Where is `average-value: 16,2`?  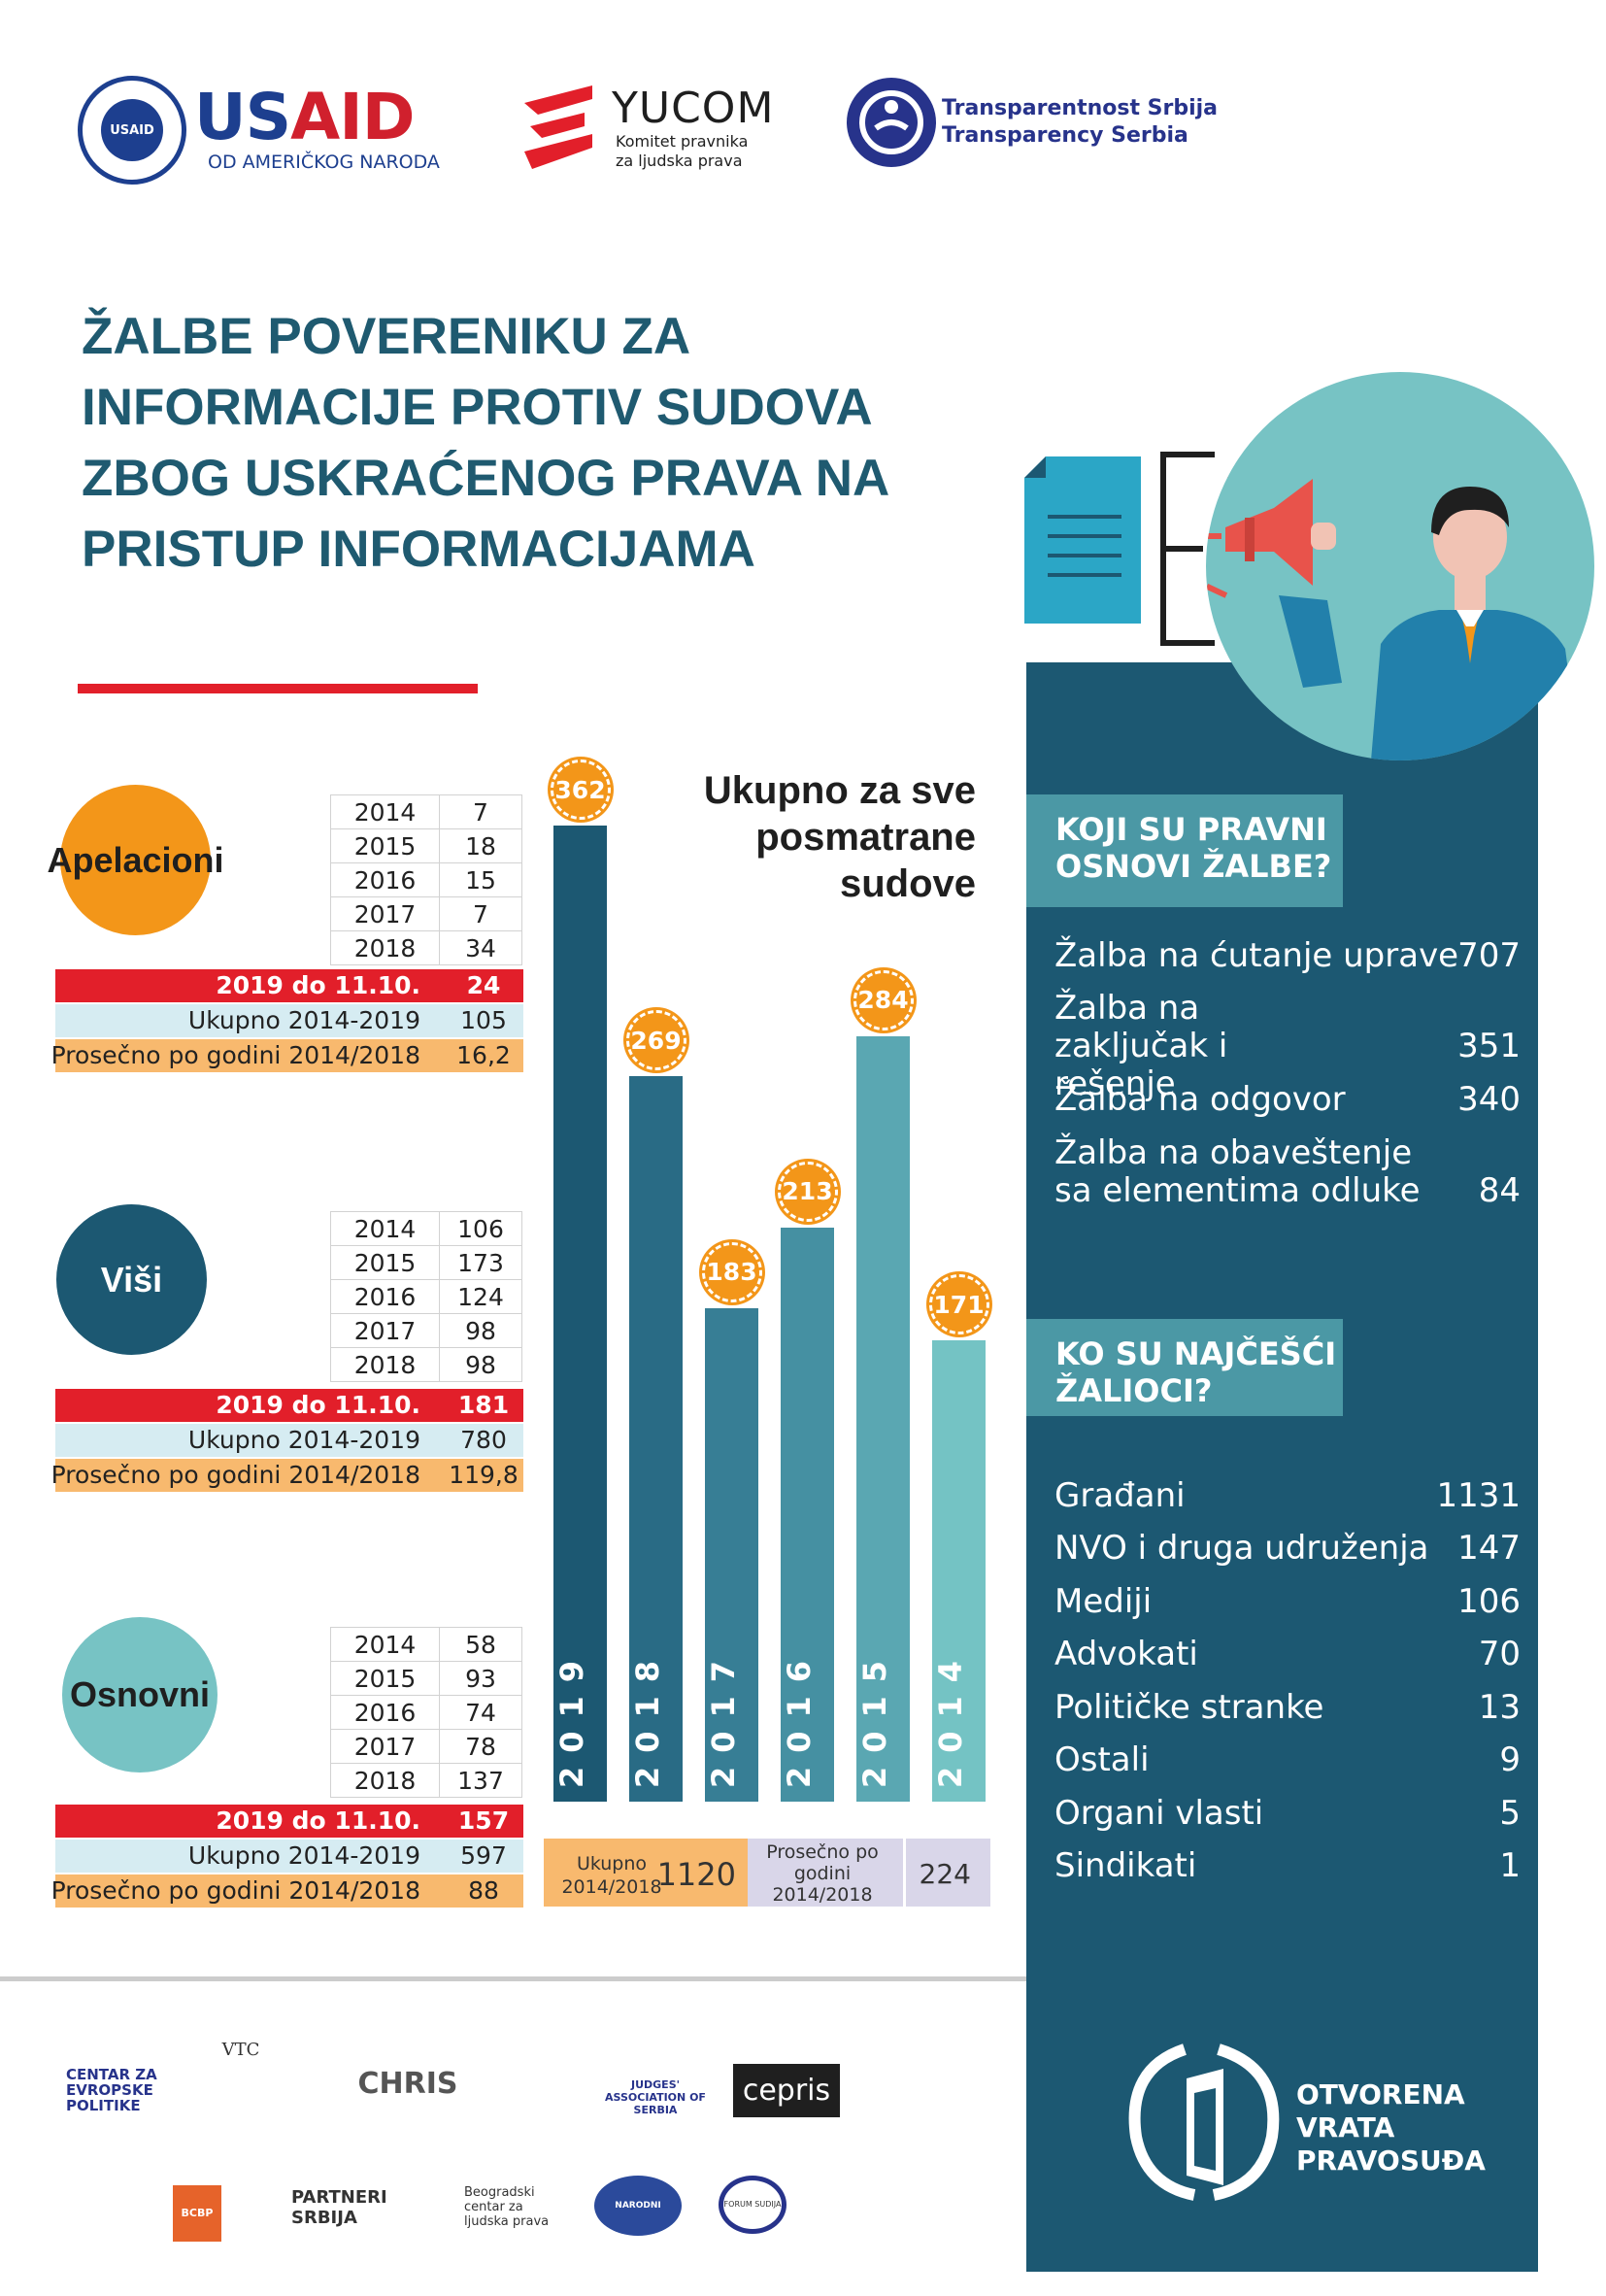
average-value: 16,2 is located at coordinates (483, 1055).